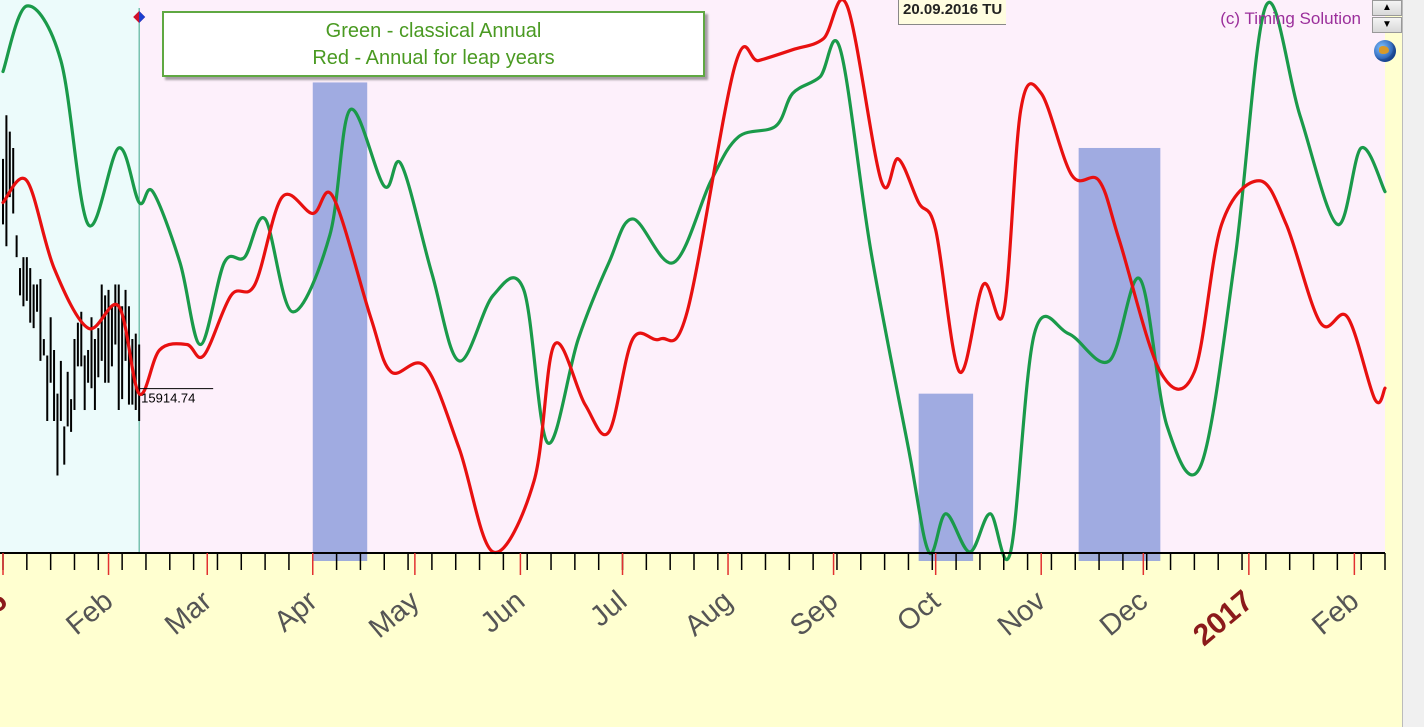 The width and height of the screenshot is (1424, 727). What do you see at coordinates (433, 31) in the screenshot?
I see `legend-green-label: Green - classical Annual` at bounding box center [433, 31].